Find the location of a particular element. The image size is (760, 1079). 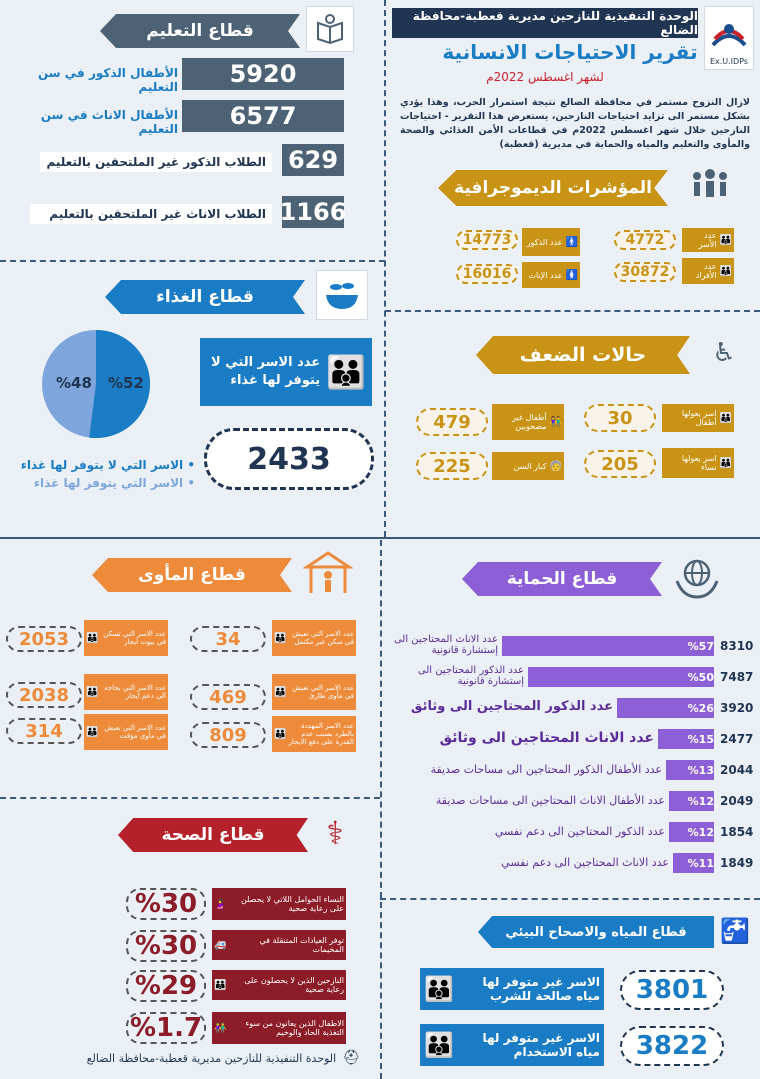

education-title: قطاع التعليم is located at coordinates (200, 31).